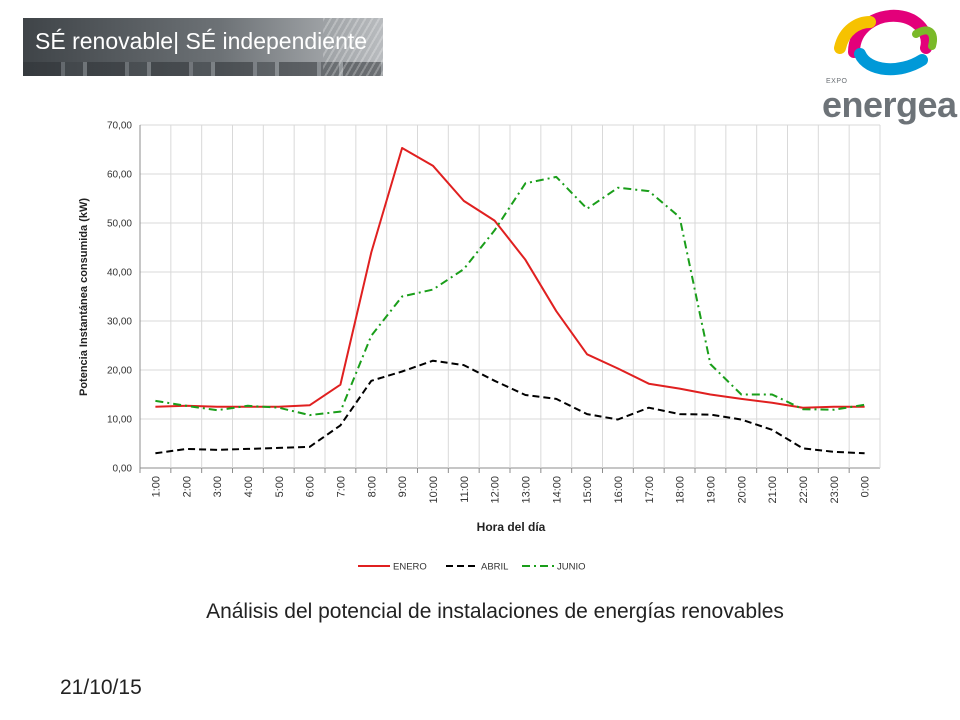 The height and width of the screenshot is (720, 960). Describe the element at coordinates (341, 486) in the screenshot. I see `x-tick-label: 7:00` at that location.